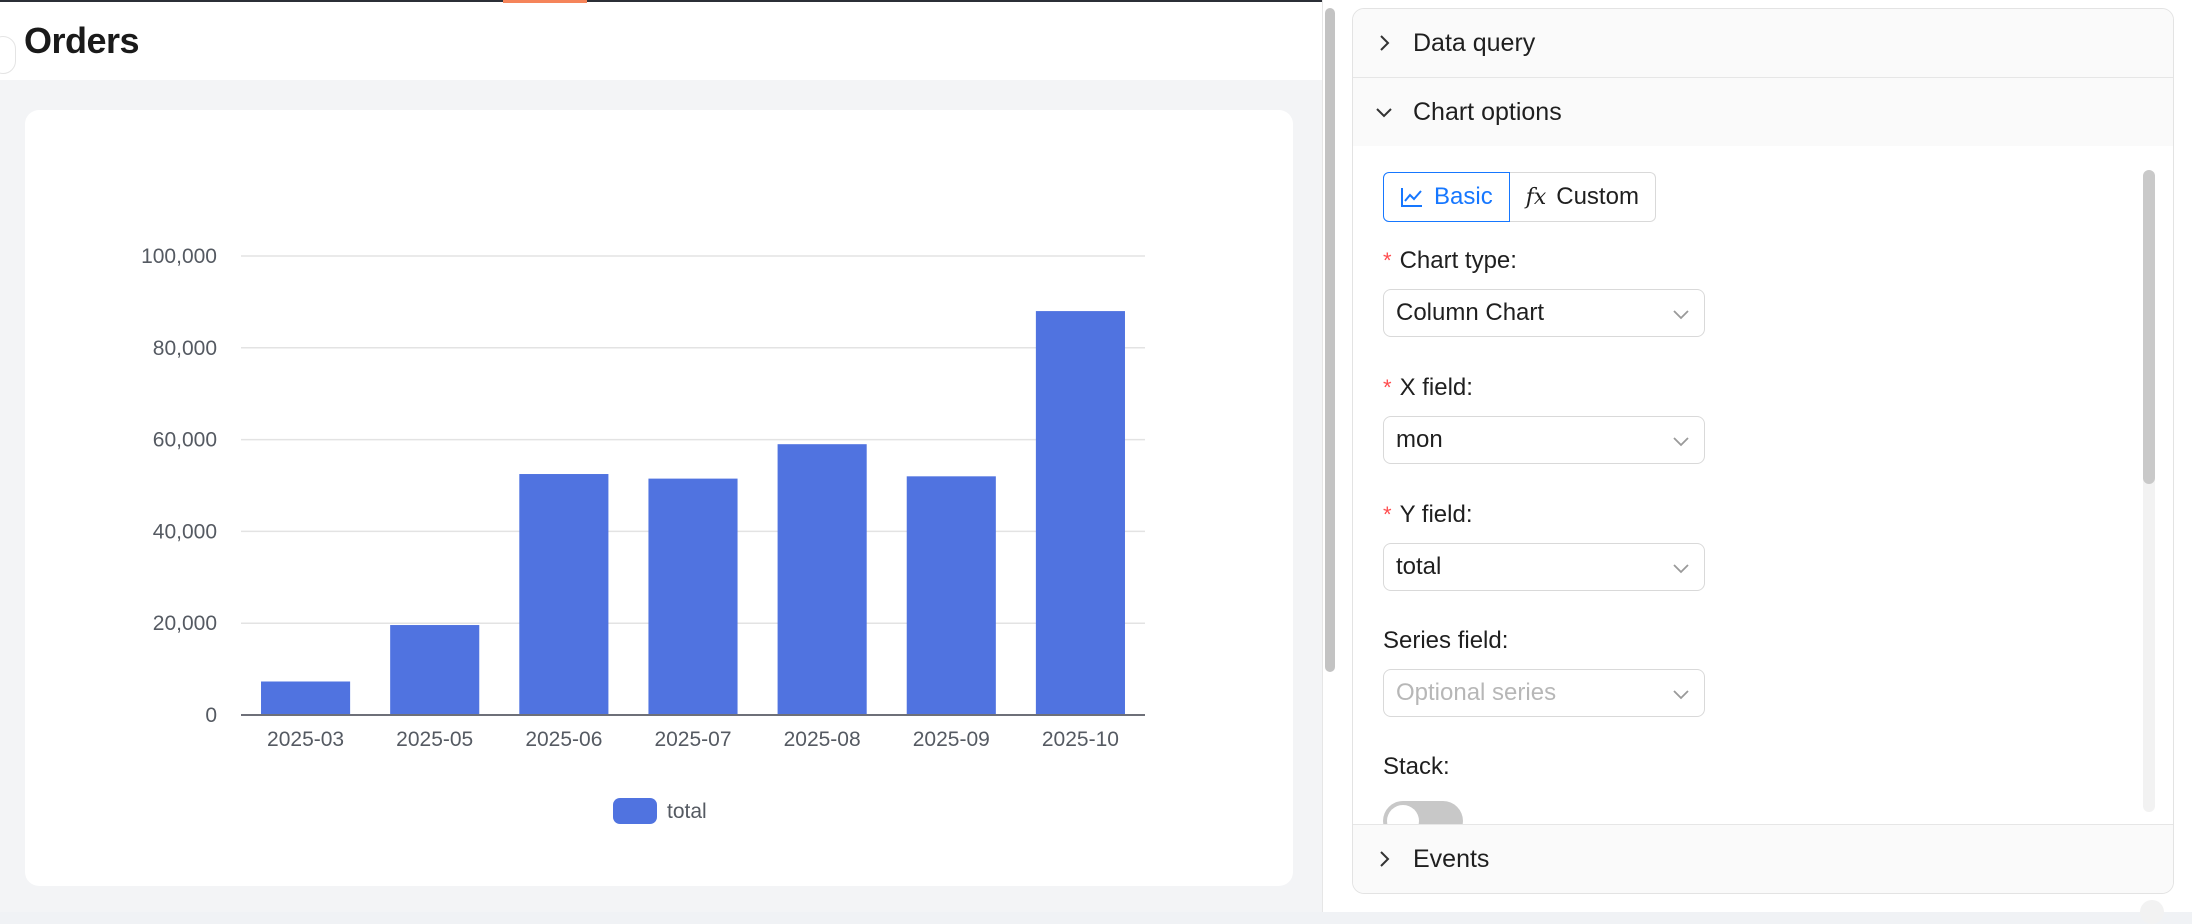 The image size is (2192, 924). Describe the element at coordinates (563, 739) in the screenshot. I see `x-tick-label: 2025-06` at that location.